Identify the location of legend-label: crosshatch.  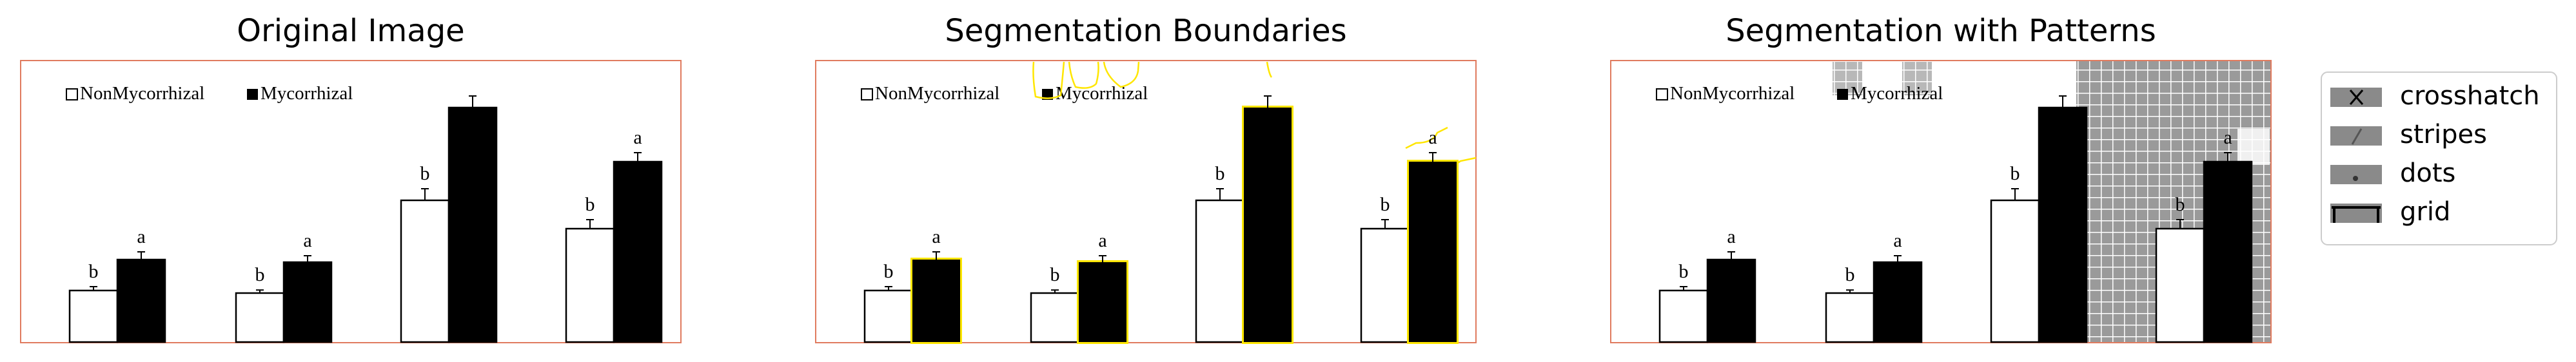
(2470, 96).